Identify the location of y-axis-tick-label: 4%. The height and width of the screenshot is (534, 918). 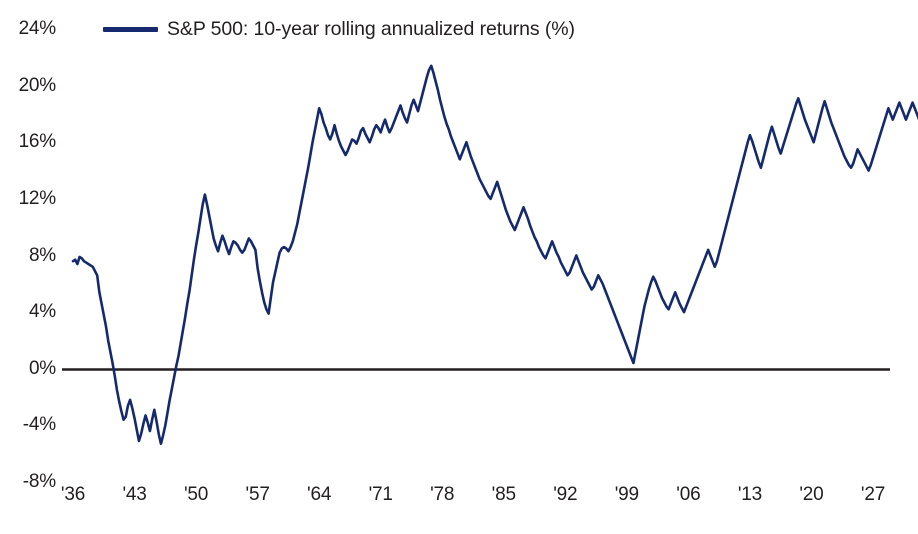
(42, 312).